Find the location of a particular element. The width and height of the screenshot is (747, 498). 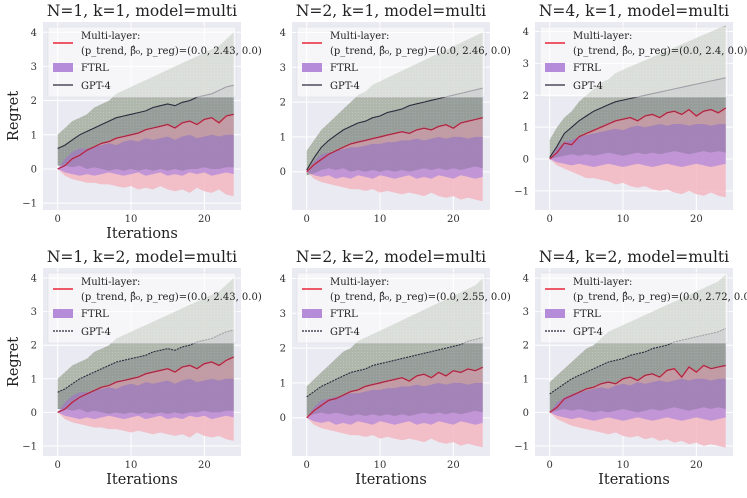

gpt4-line is located at coordinates (637, 361).